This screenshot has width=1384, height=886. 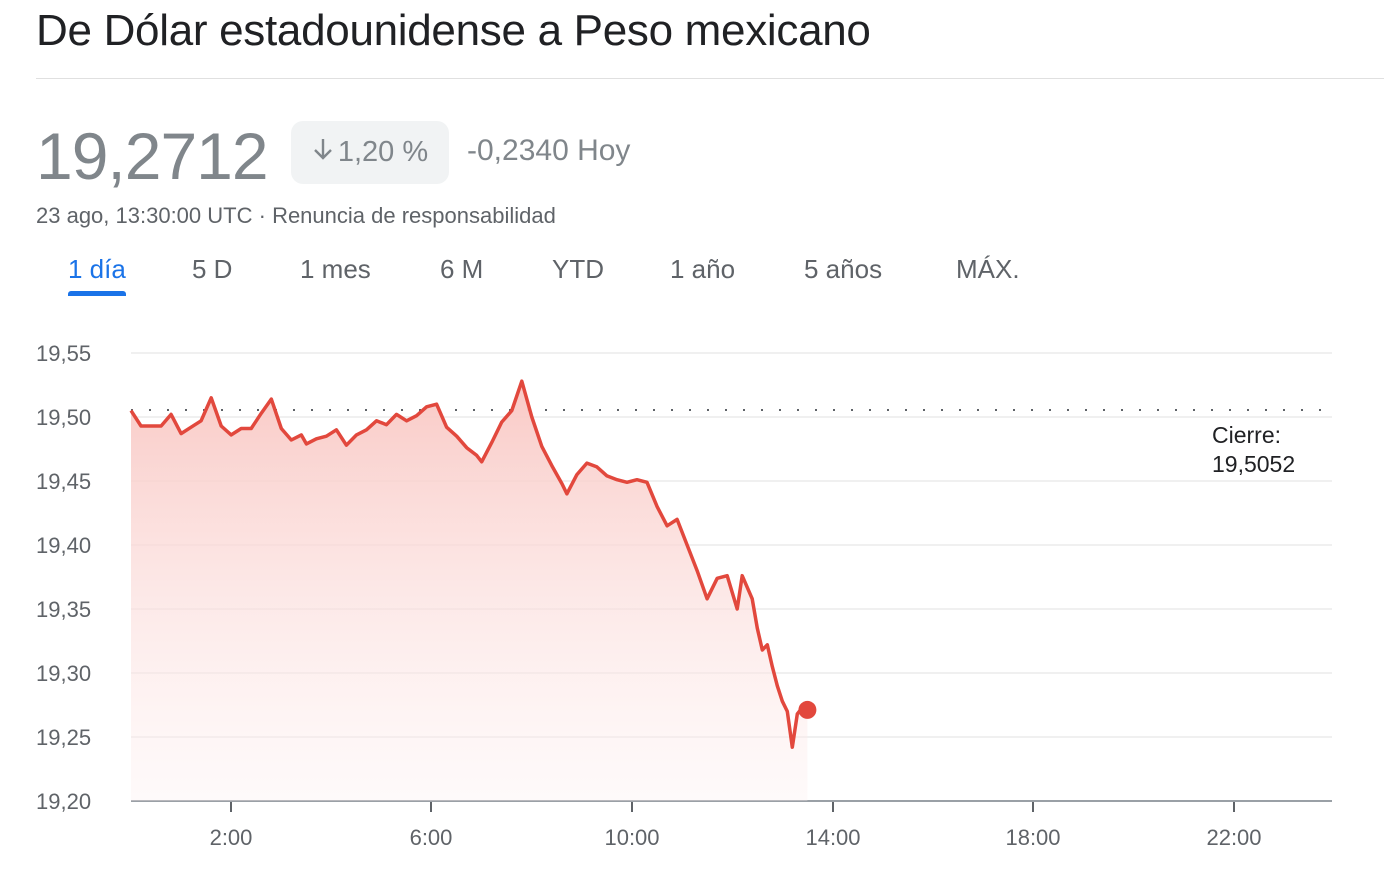 What do you see at coordinates (1253, 450) in the screenshot?
I see `previous-close-annotation: Cierre: 19,5052` at bounding box center [1253, 450].